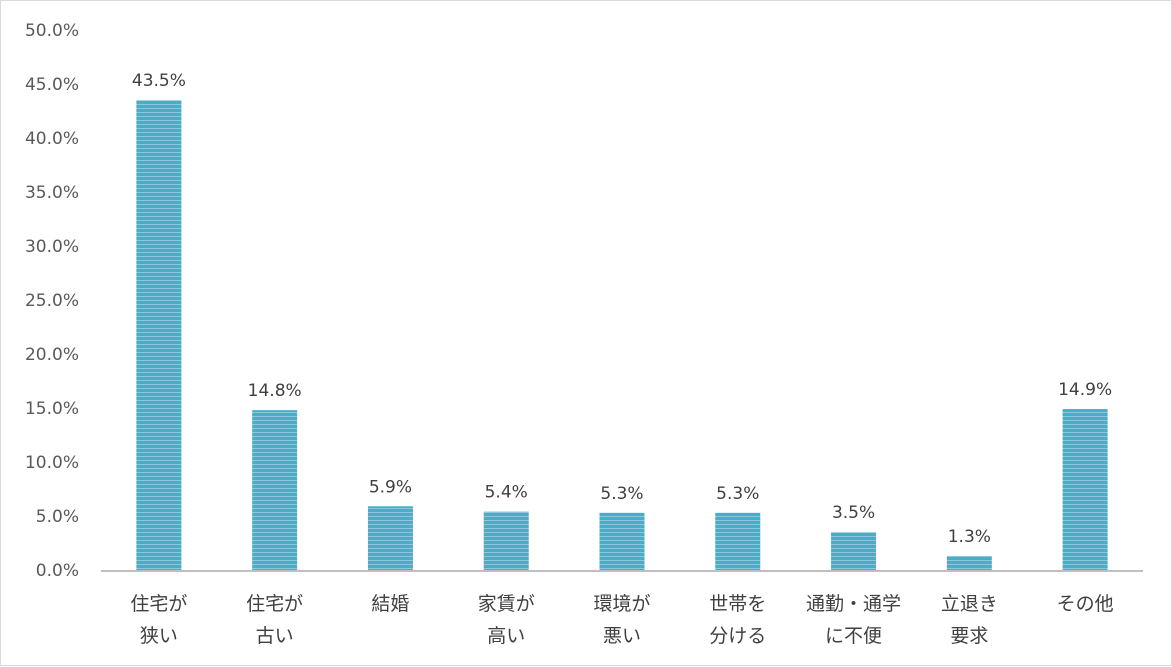  Describe the element at coordinates (159, 81) in the screenshot. I see `data-label: 43.5%` at that location.